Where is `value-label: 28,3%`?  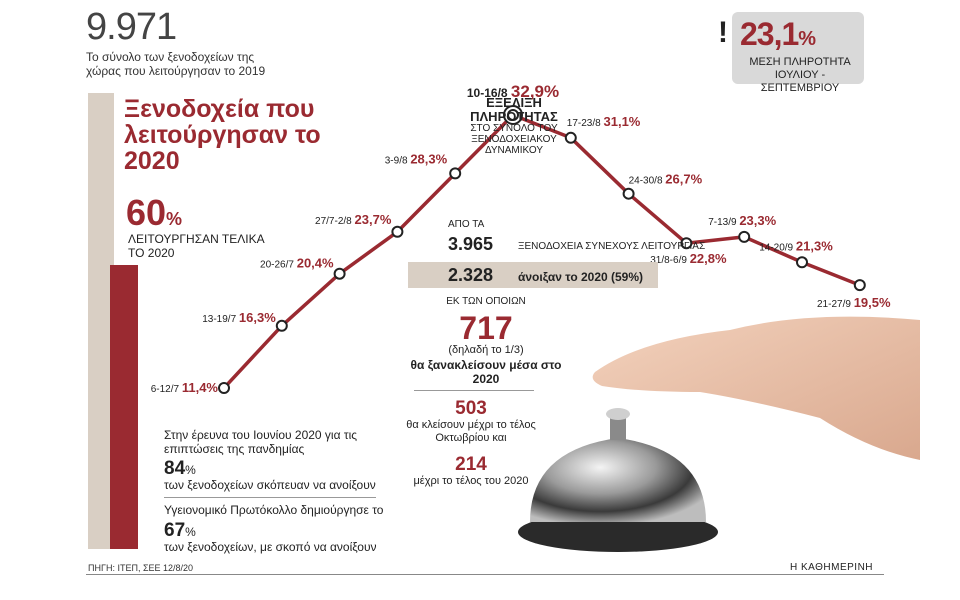
value-label: 28,3% is located at coordinates (428, 158).